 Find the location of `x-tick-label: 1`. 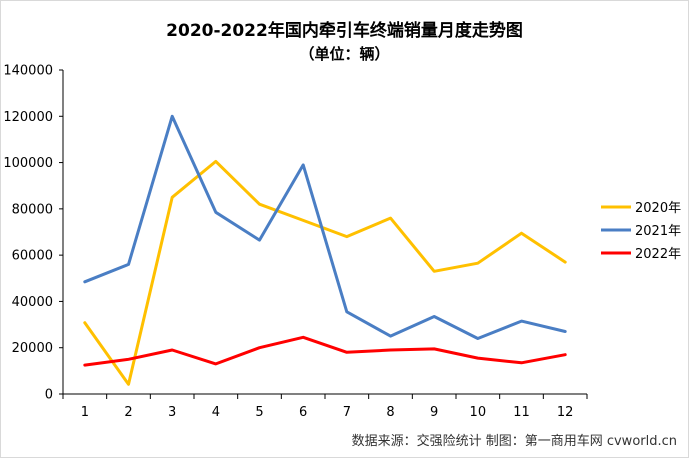

x-tick-label: 1 is located at coordinates (85, 412).